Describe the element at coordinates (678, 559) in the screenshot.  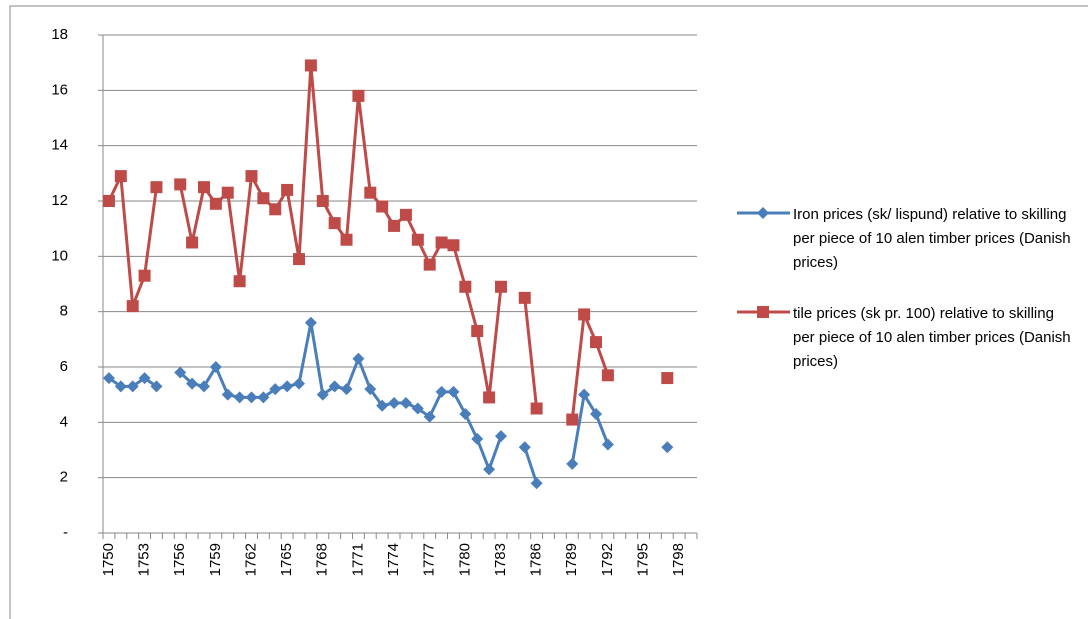
I see `x-tick-label: 1798` at that location.